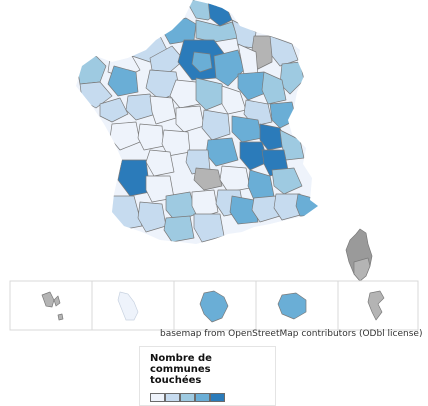  I want to click on guyane, so click(214, 306).